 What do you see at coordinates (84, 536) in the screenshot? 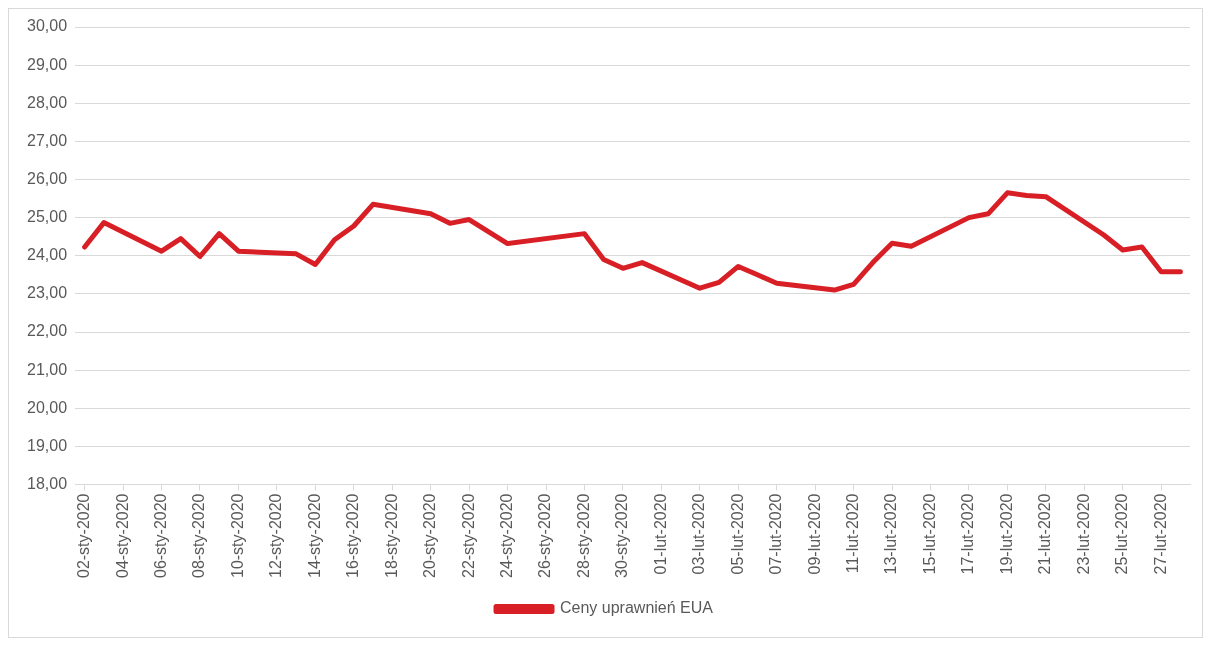
I see `x-tick-label: 02-sty-2020` at bounding box center [84, 536].